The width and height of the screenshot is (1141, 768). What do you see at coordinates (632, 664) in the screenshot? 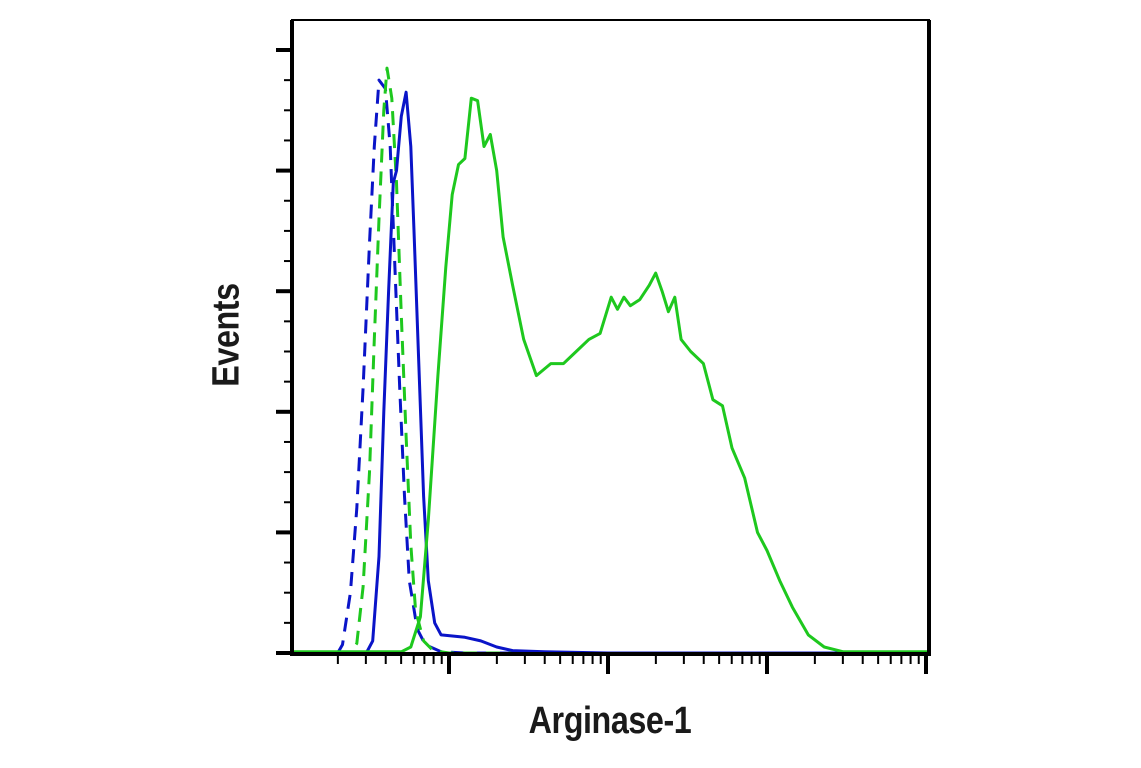
I see `x-axis-ticks` at bounding box center [632, 664].